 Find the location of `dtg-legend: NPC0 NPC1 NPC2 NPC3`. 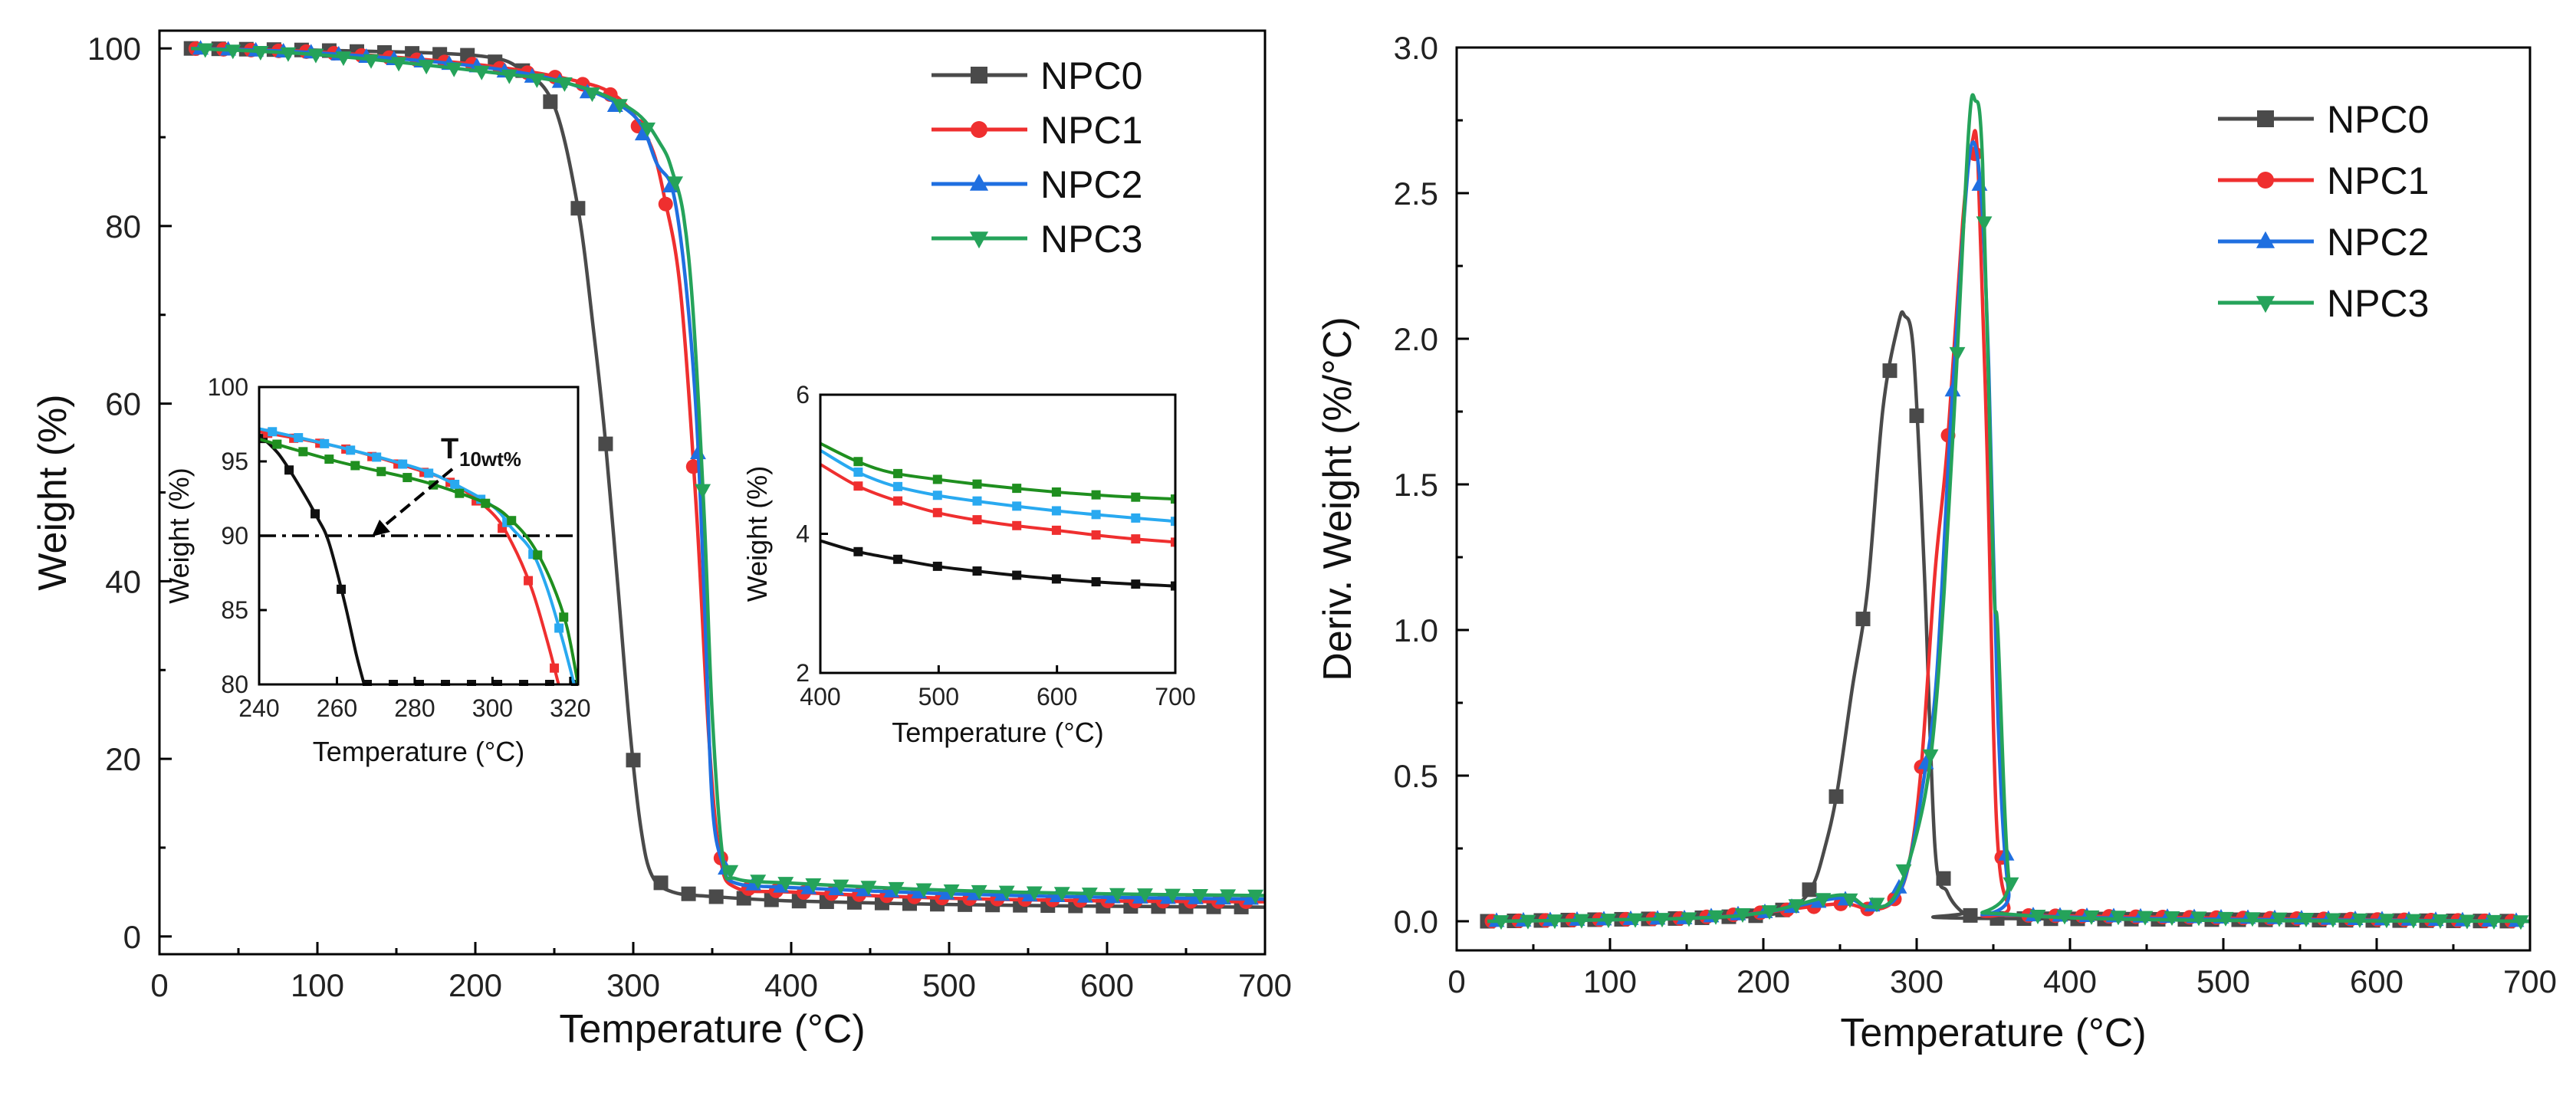

dtg-legend: NPC0 NPC1 NPC2 NPC3 is located at coordinates (2323, 211).